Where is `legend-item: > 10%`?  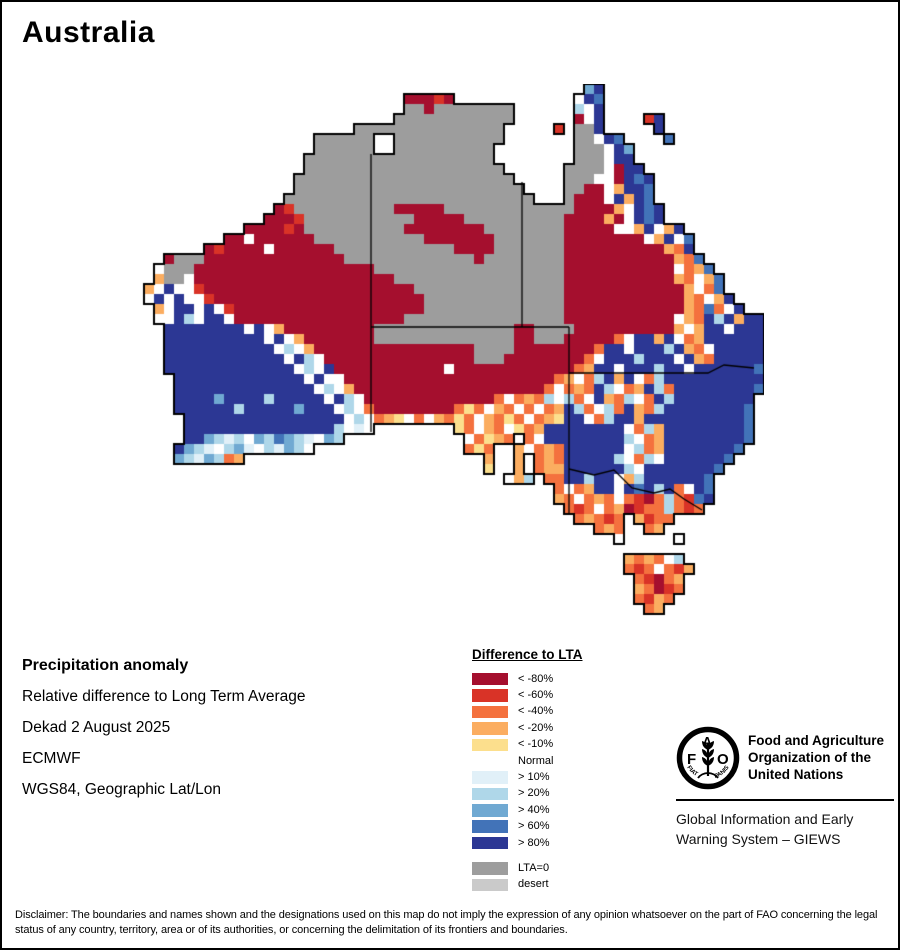
legend-item: > 10% is located at coordinates (557, 777).